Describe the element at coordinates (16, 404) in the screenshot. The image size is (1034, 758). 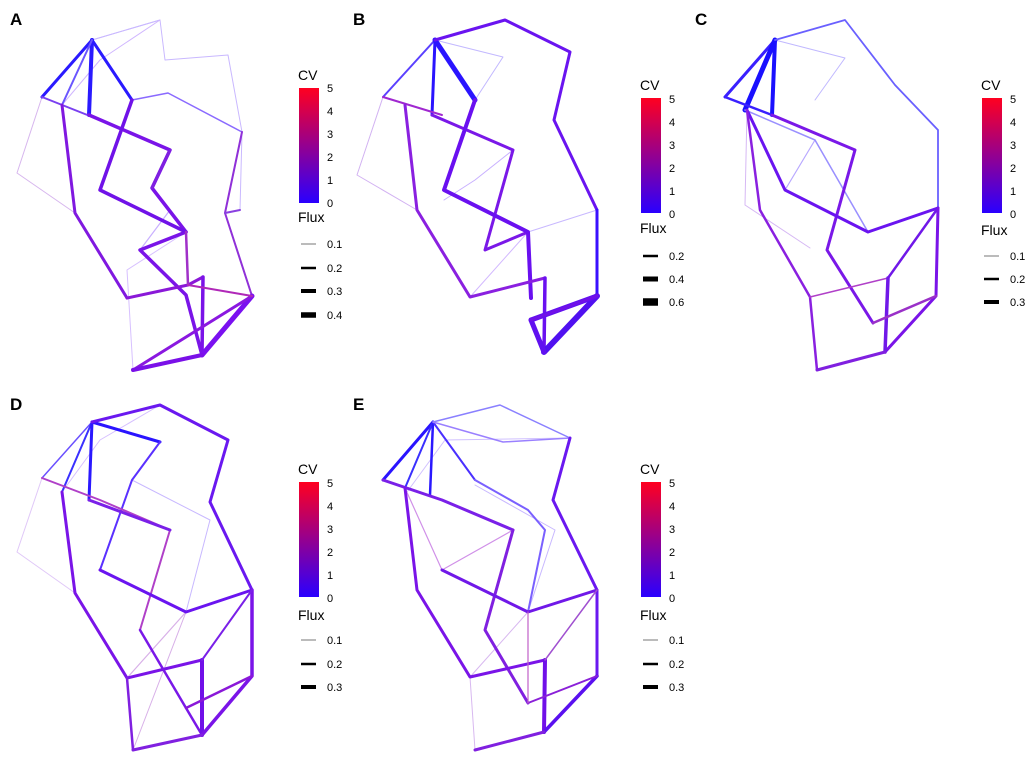
I see `panel-letter: D` at that location.